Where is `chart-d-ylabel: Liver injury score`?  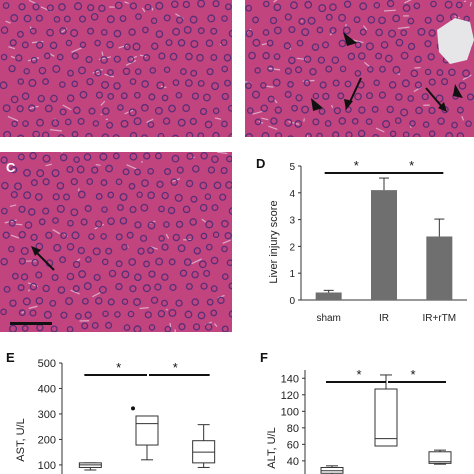
chart-d-ylabel: Liver injury score is located at coordinates (274, 241).